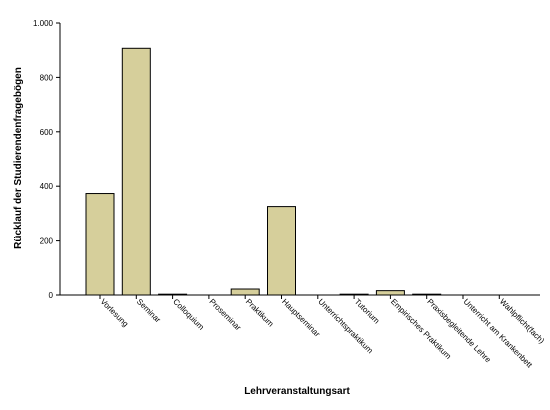 The width and height of the screenshot is (550, 410). I want to click on x-tick-label: Praxisbegleitende Lehre, so click(459, 331).